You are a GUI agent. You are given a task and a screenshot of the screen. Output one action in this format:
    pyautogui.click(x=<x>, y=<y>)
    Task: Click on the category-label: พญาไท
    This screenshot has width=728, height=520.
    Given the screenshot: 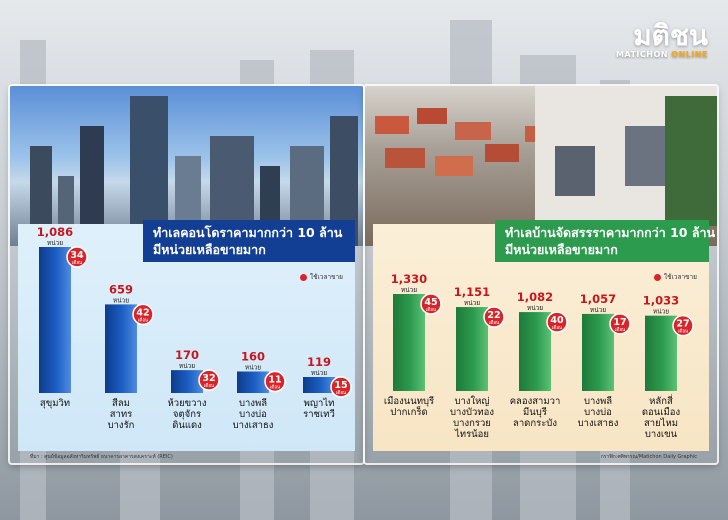 What is the action you would take?
    pyautogui.click(x=319, y=403)
    